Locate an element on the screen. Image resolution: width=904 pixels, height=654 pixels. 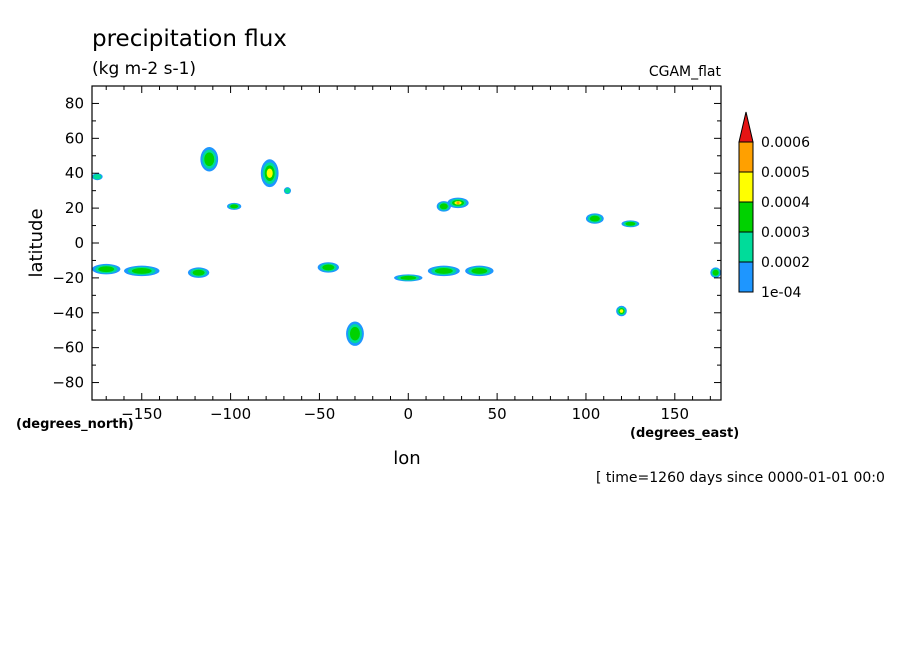
colorbar-label: 0.0005 is located at coordinates (785, 173).